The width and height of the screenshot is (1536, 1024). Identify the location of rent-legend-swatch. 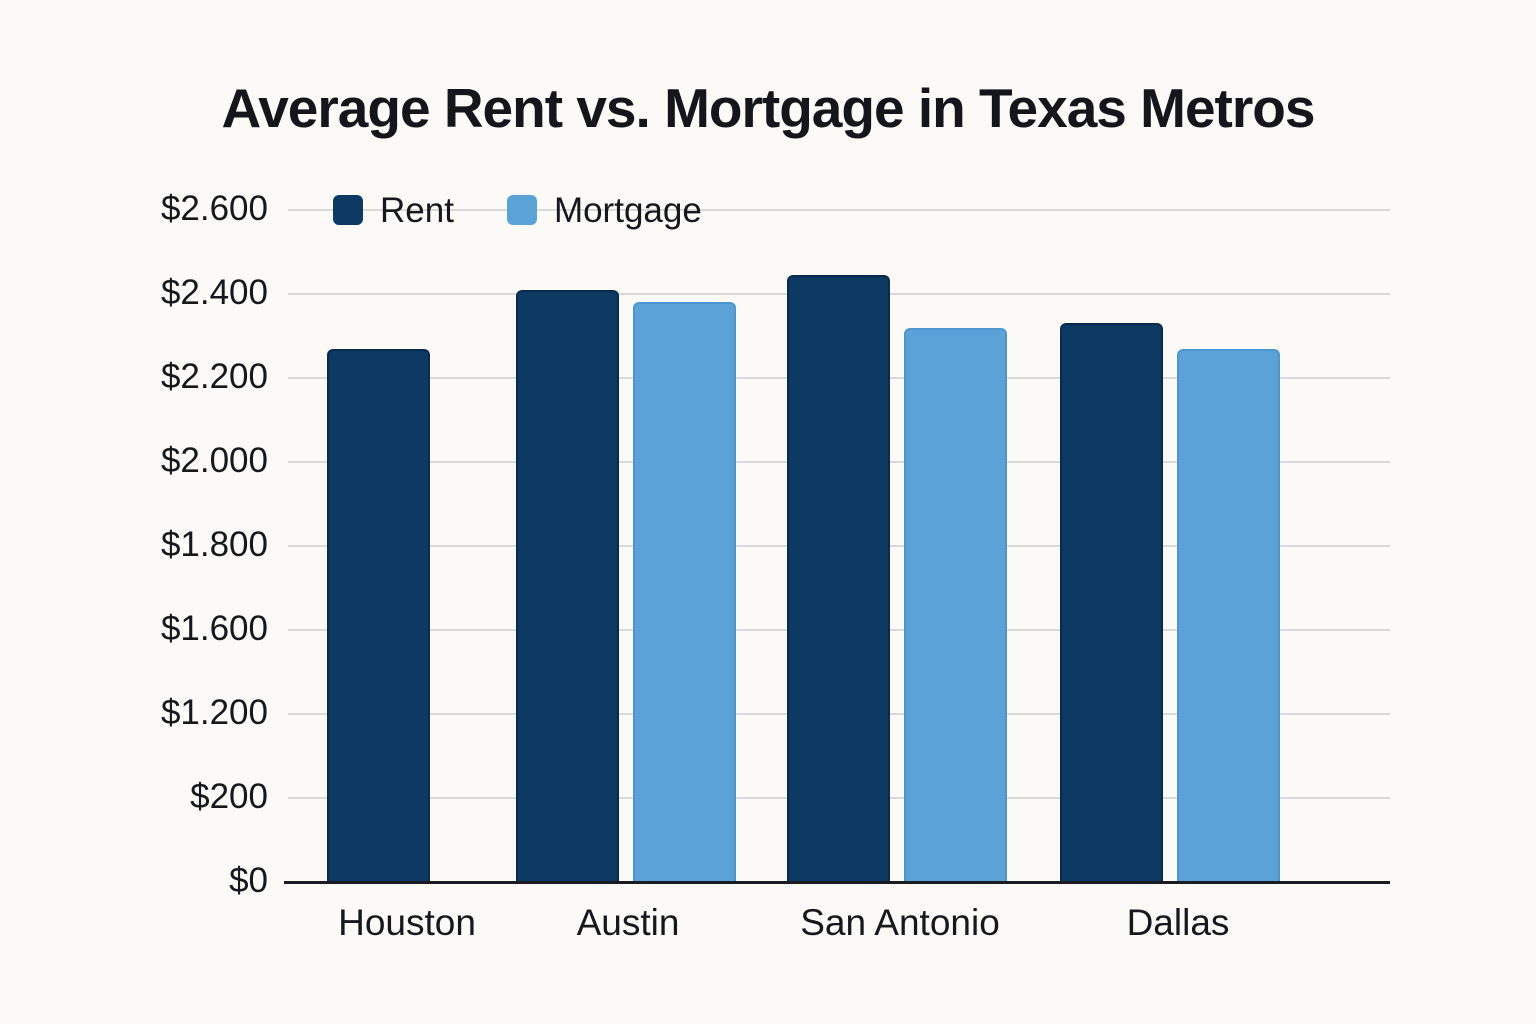
(348, 210).